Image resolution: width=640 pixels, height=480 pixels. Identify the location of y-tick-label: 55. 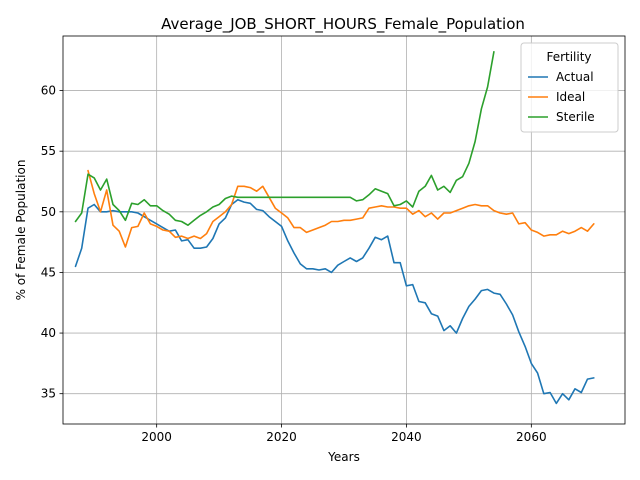
(48, 151).